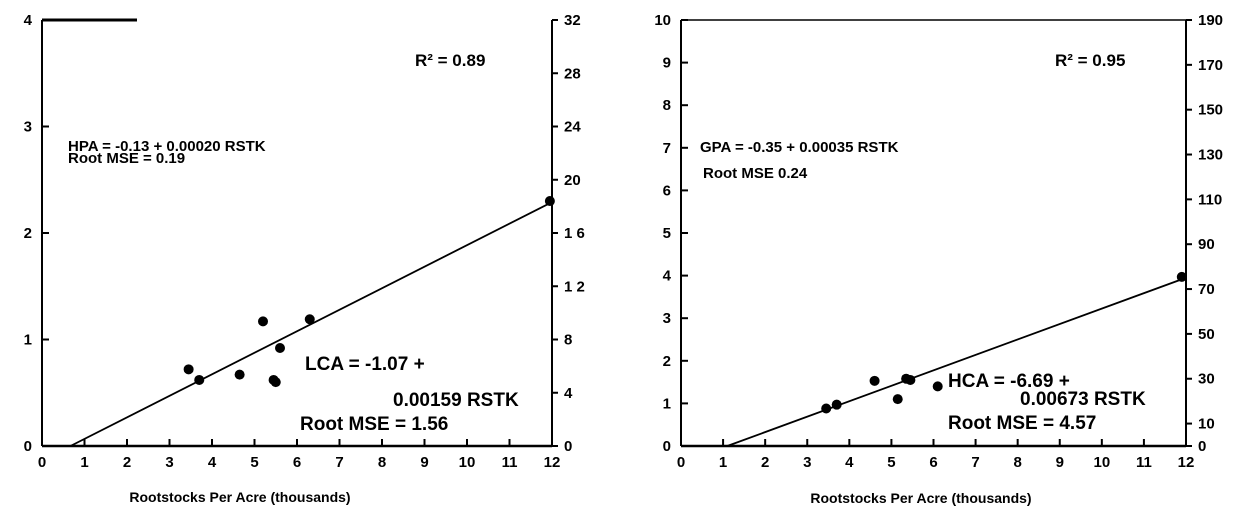 The image size is (1254, 516). Describe the element at coordinates (1202, 446) in the screenshot. I see `right-y2-tick-label: 0` at that location.